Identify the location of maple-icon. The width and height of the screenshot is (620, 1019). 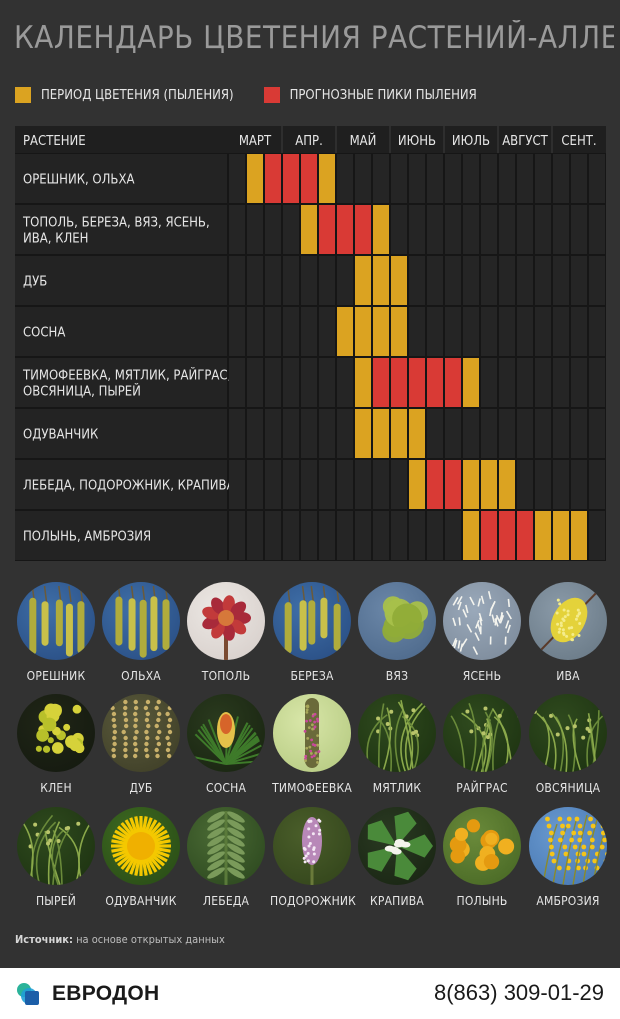
(56, 733).